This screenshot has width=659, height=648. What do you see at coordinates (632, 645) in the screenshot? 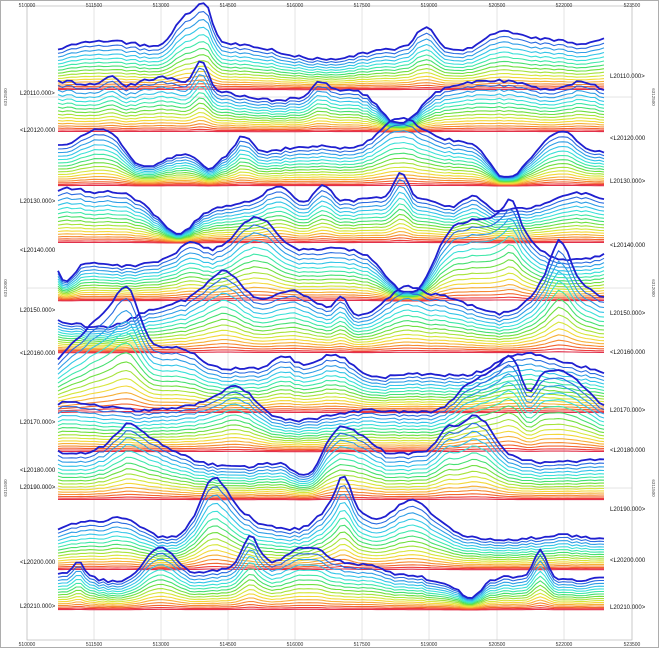
I see `x-tick-bottom: 523500` at bounding box center [632, 645].